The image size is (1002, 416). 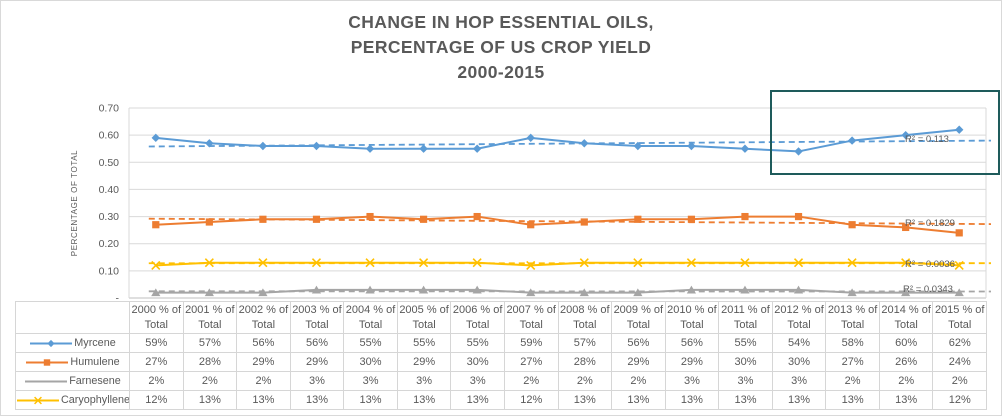 I want to click on table-cell-humulene-2005: 29%, so click(x=424, y=362).